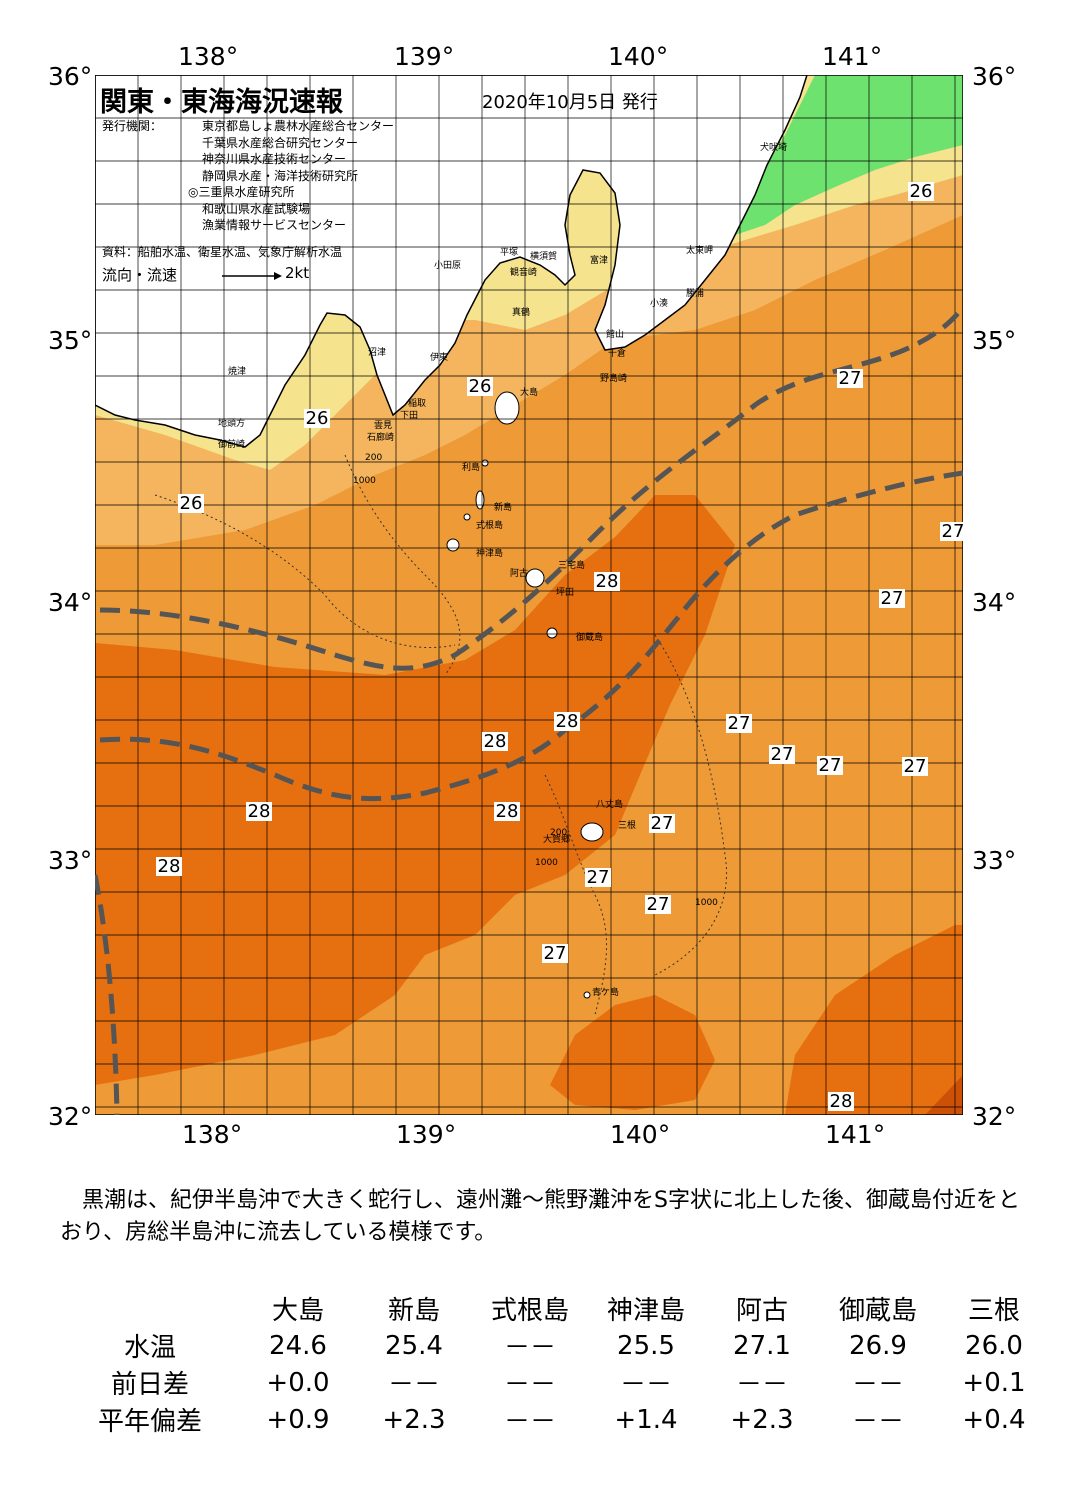 The width and height of the screenshot is (1065, 1505). What do you see at coordinates (377, 353) in the screenshot?
I see `place-name: 沼津` at bounding box center [377, 353].